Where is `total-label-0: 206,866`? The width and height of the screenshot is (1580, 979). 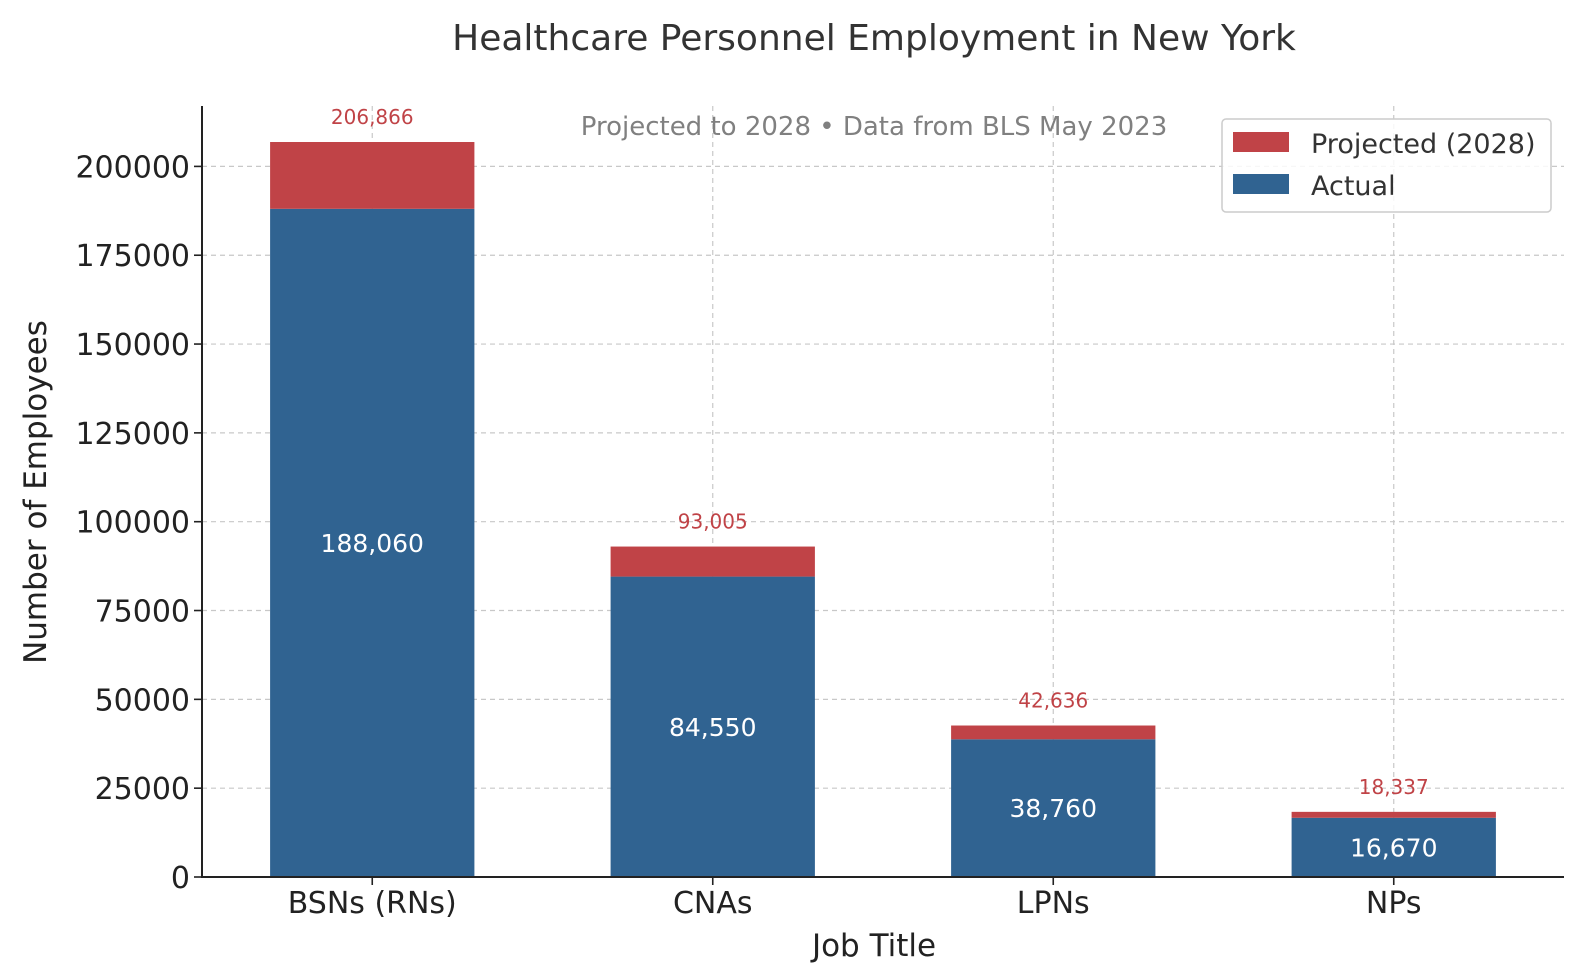
total-label-0: 206,866 is located at coordinates (372, 117).